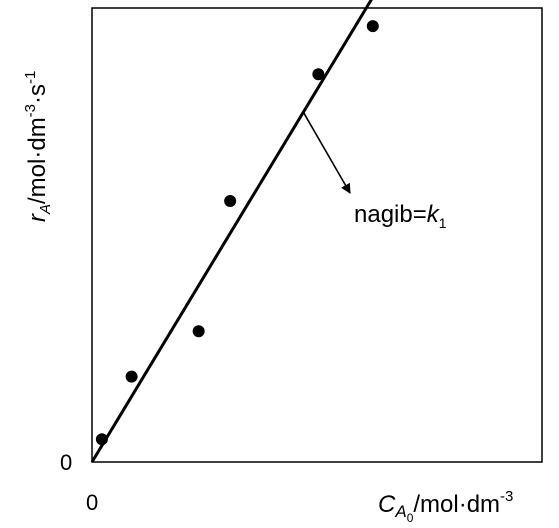 This screenshot has width=559, height=528. I want to click on annotation-k: k, so click(434, 214).